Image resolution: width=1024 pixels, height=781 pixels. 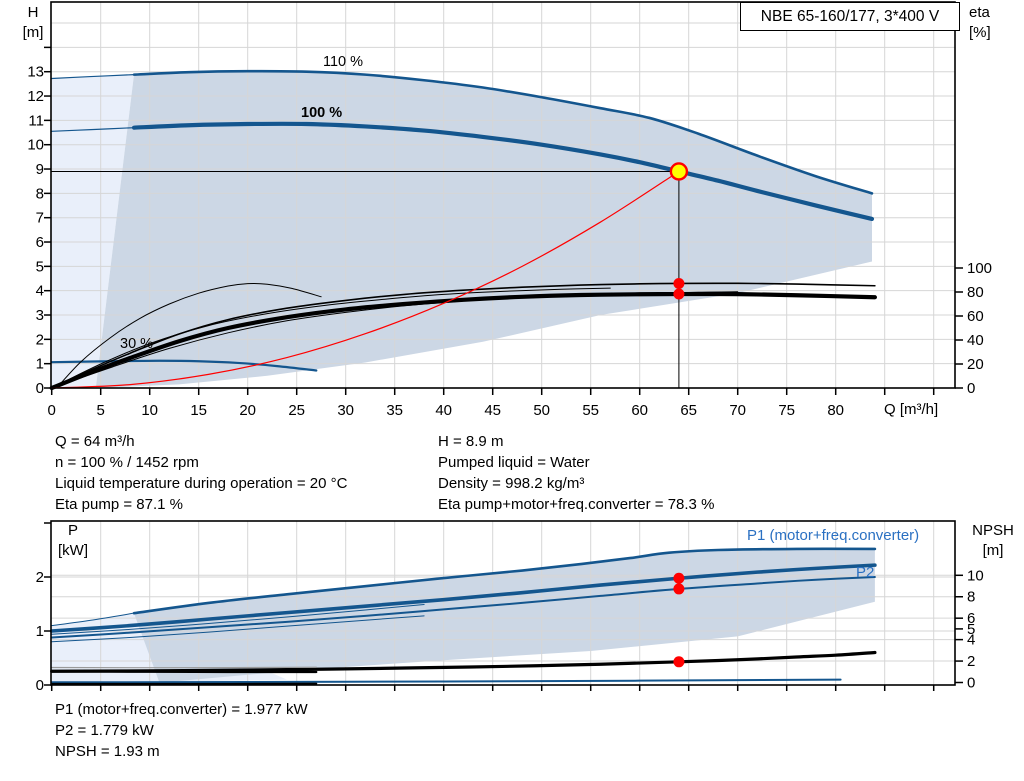 I want to click on tick-label-x: 65, so click(x=688, y=410).